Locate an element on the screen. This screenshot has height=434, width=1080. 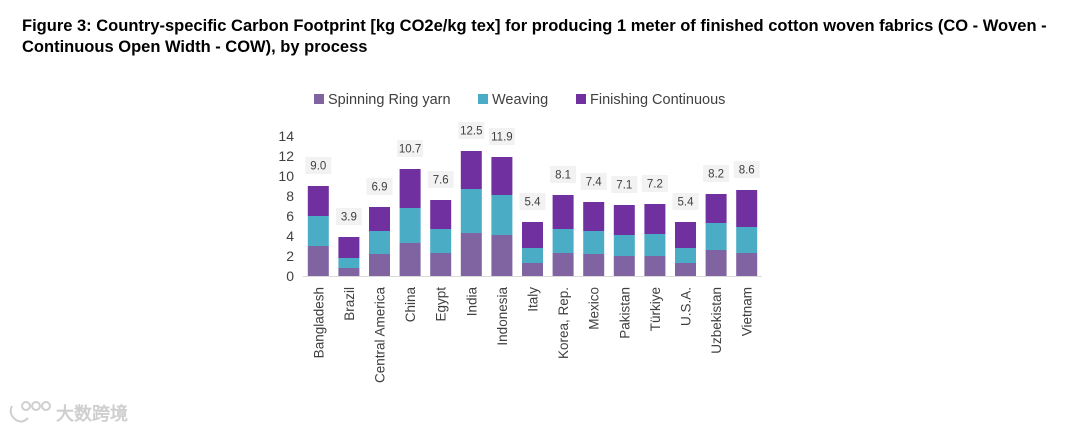
x-category-label: Pakistan is located at coordinates (624, 313).